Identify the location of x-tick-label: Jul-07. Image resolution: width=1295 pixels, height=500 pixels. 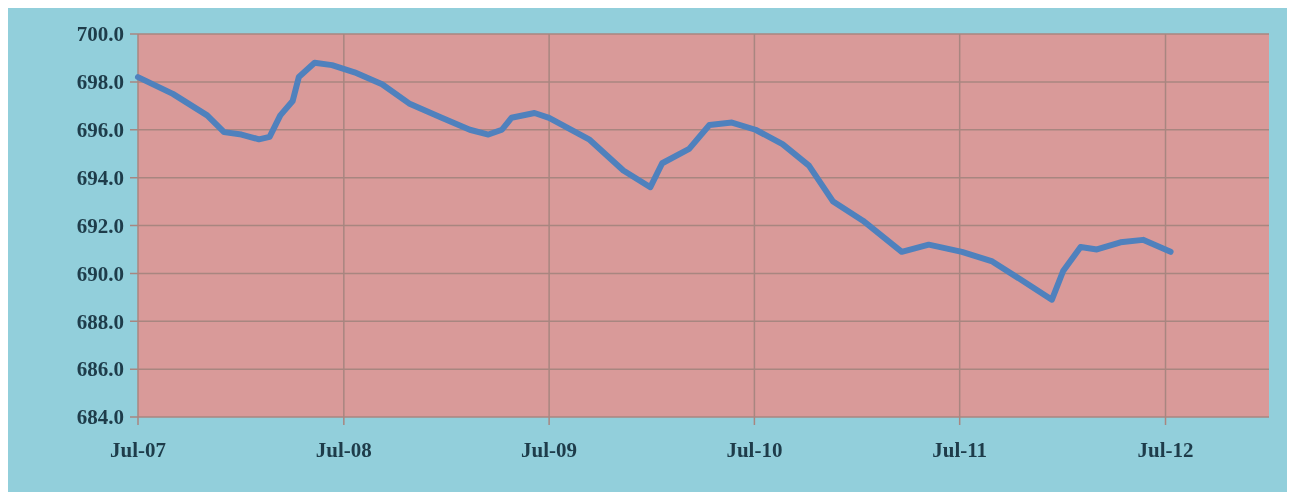
(138, 450).